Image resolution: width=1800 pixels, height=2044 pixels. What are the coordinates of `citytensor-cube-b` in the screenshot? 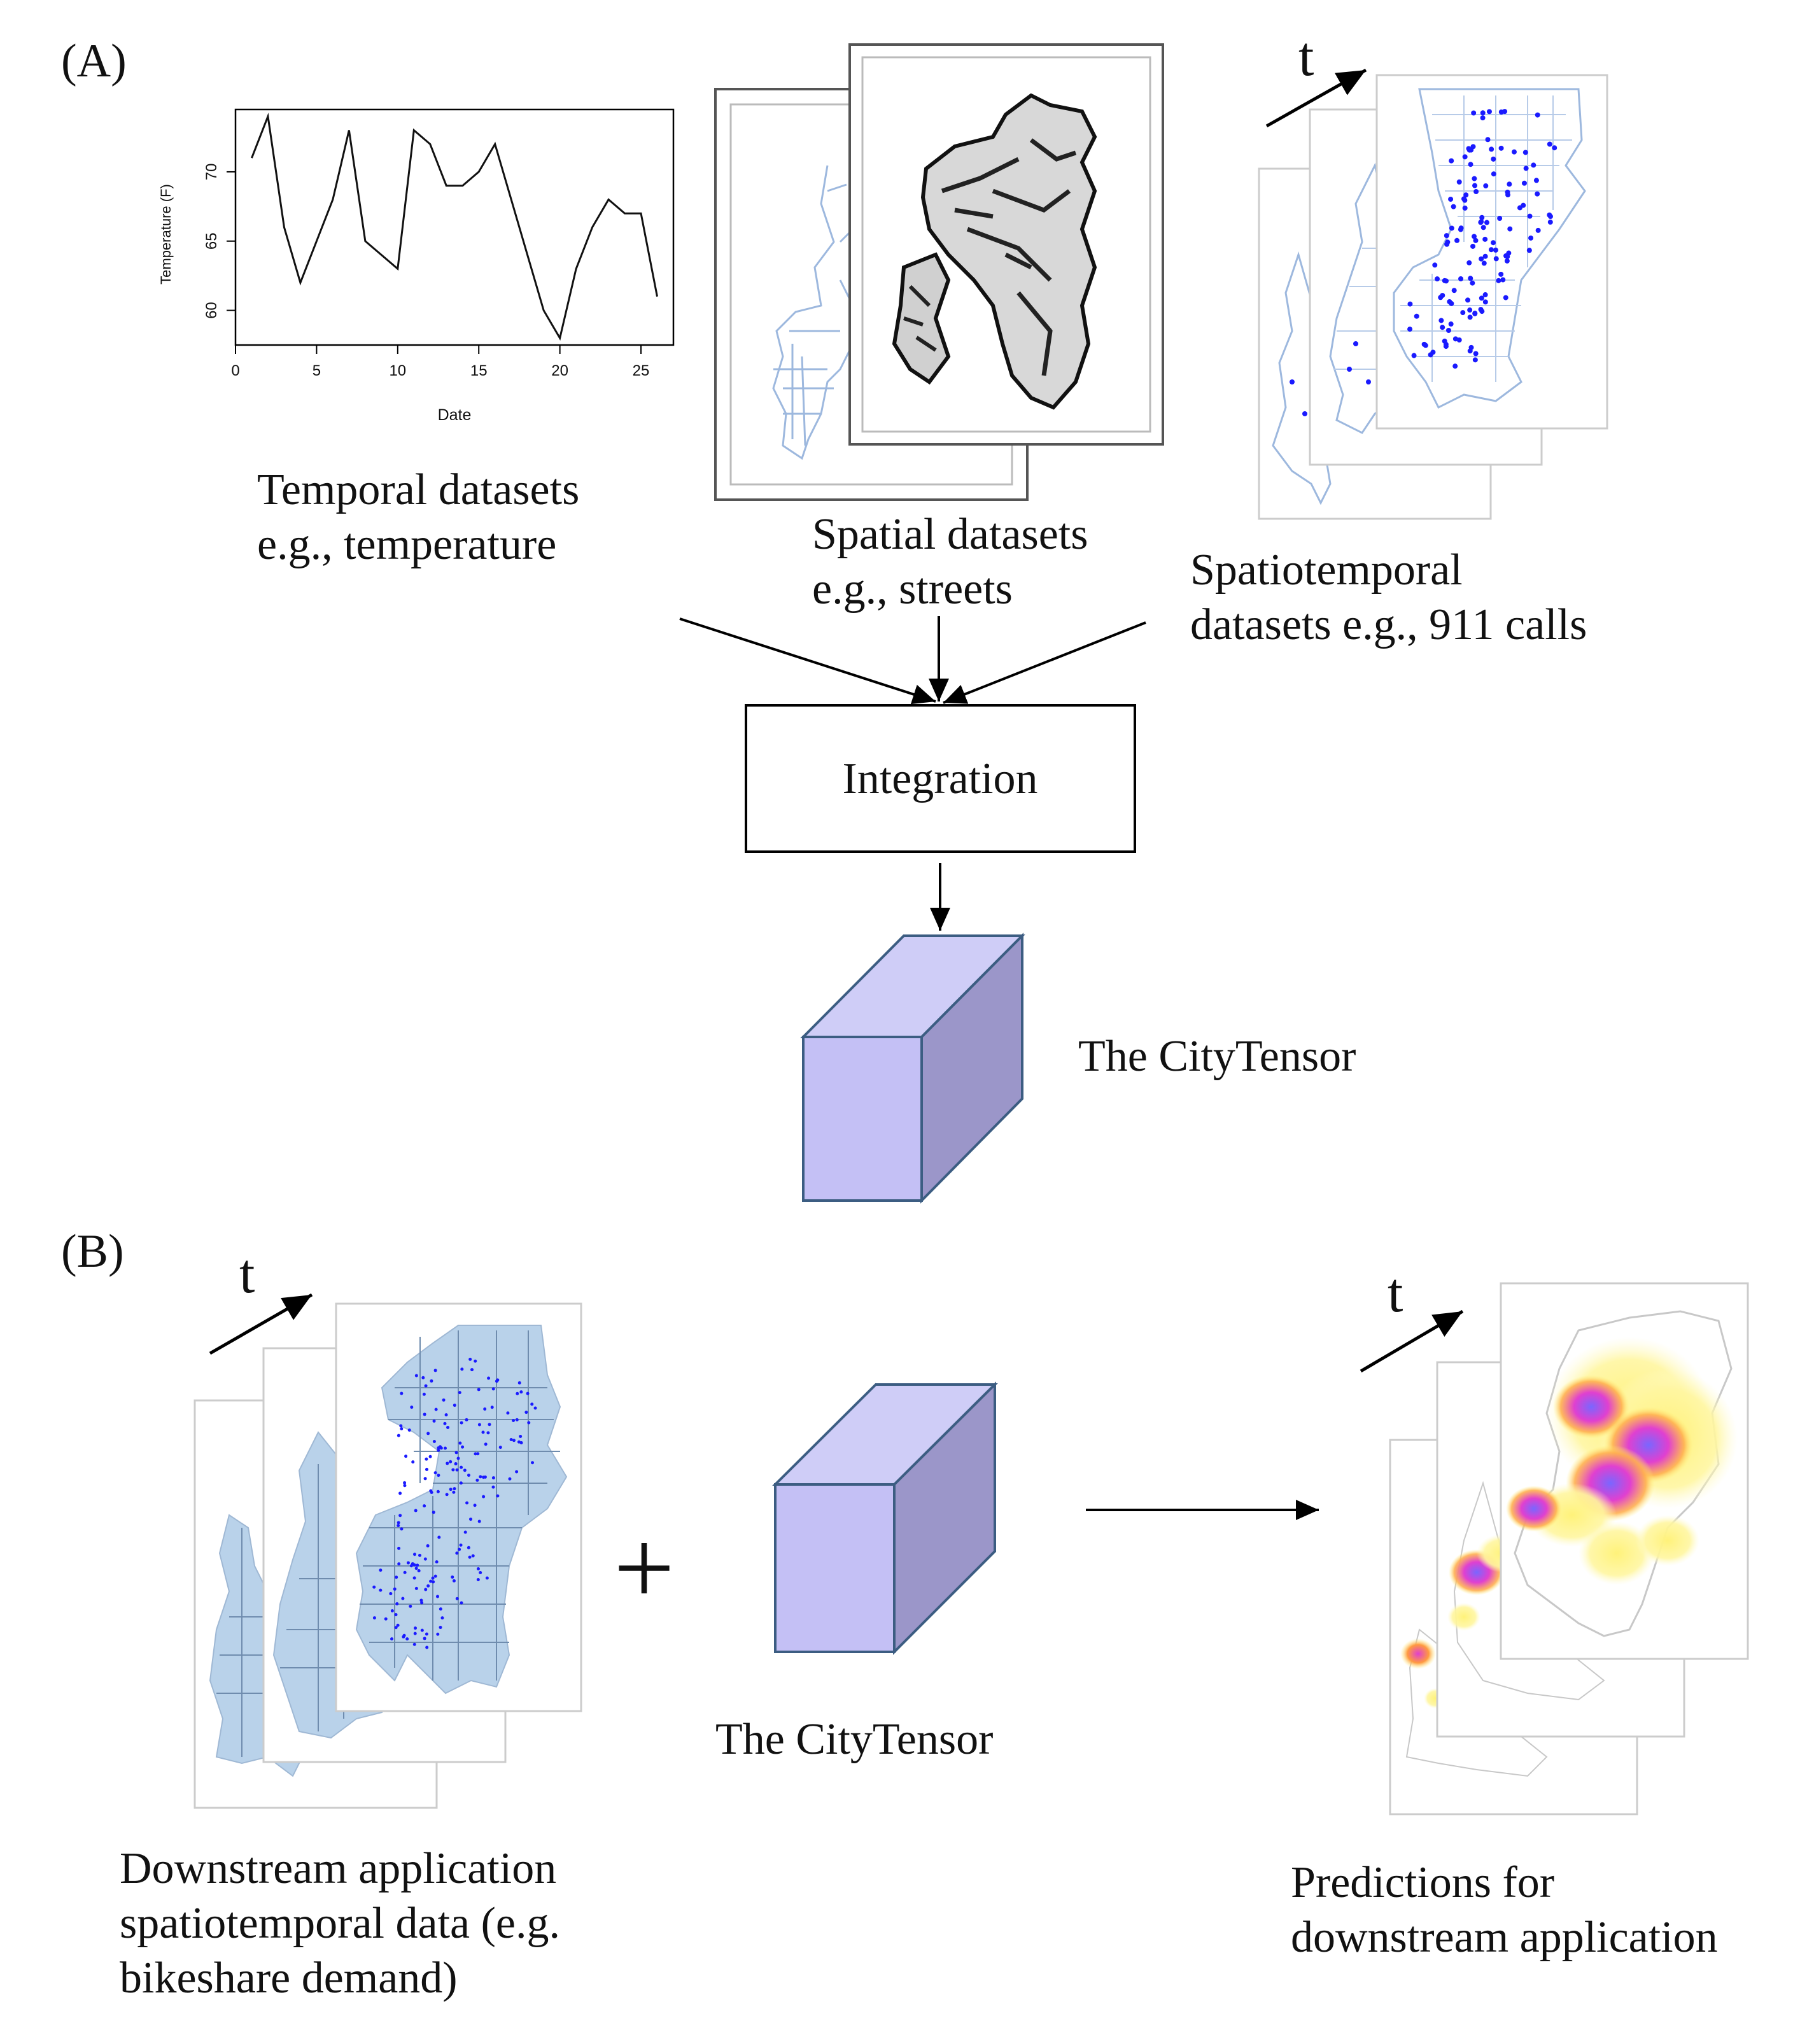 It's located at (885, 1518).